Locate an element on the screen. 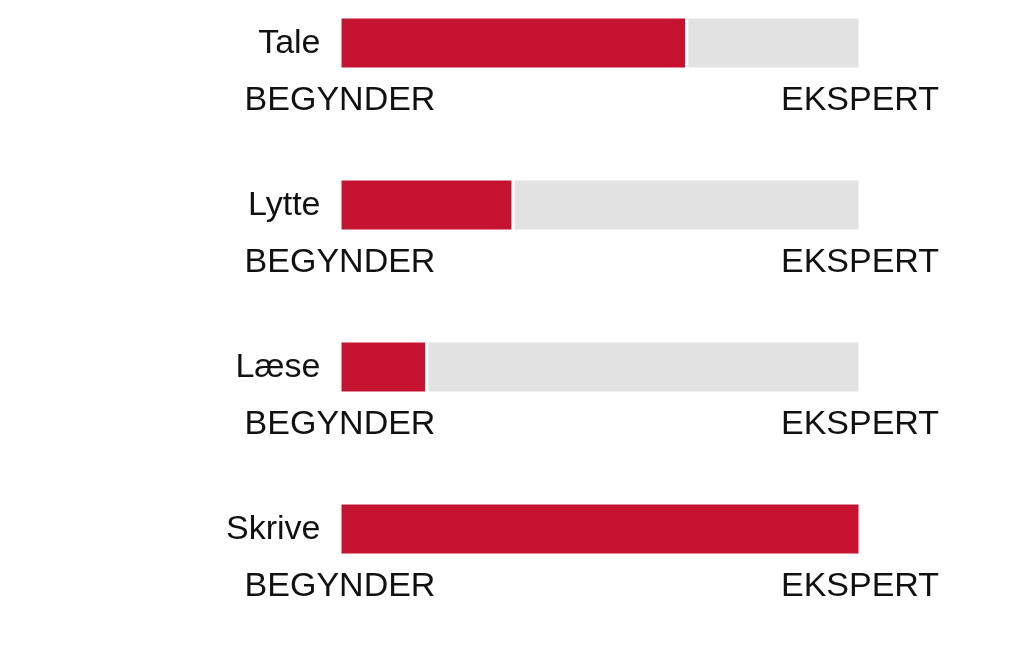 The height and width of the screenshot is (666, 1031). y-tick-label: Lytte is located at coordinates (284, 203).